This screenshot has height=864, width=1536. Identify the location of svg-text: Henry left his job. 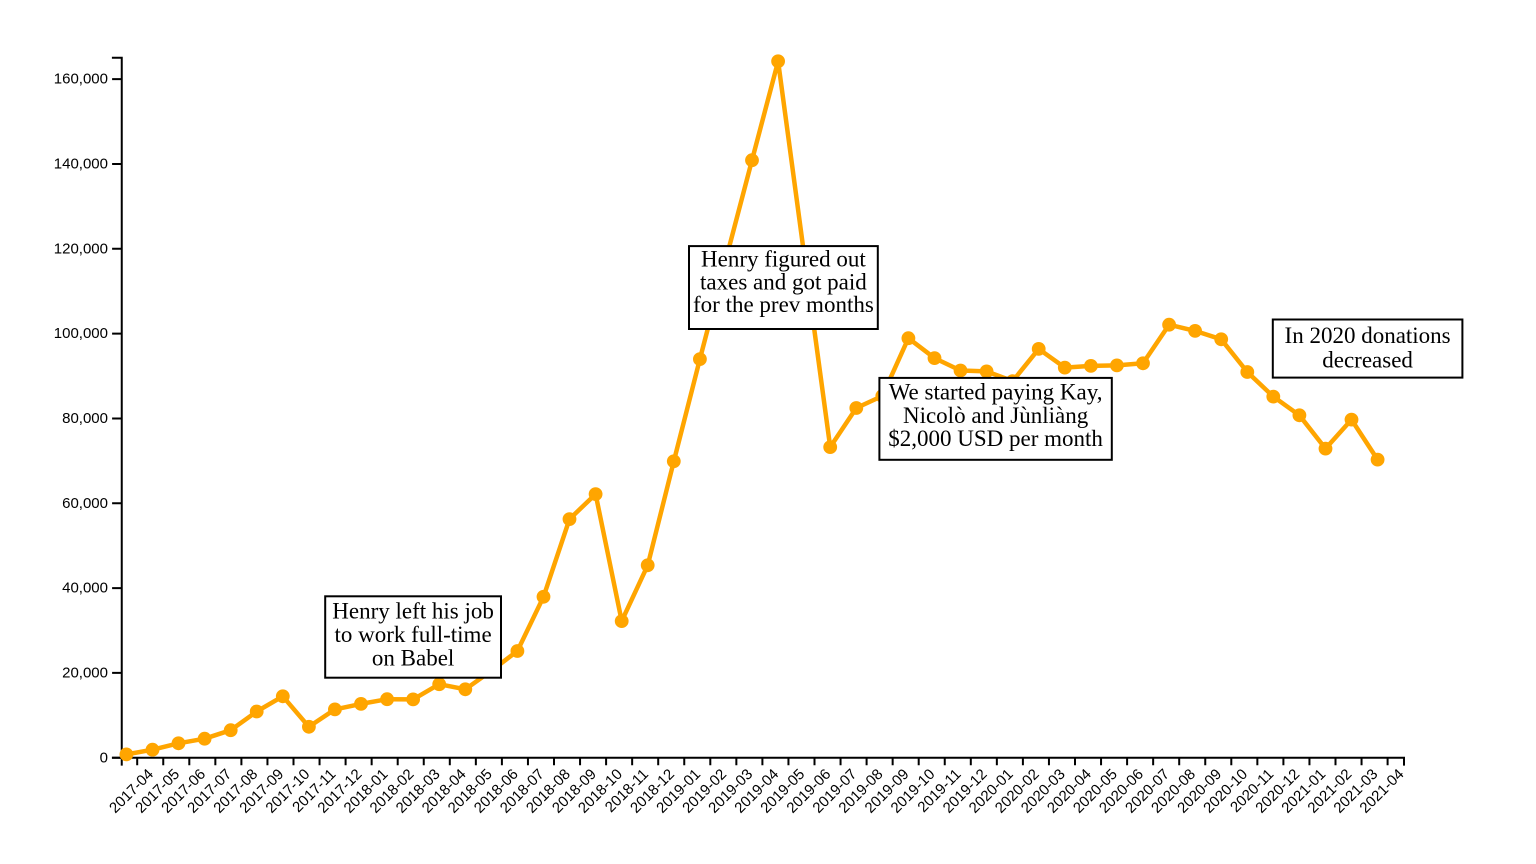
(413, 610).